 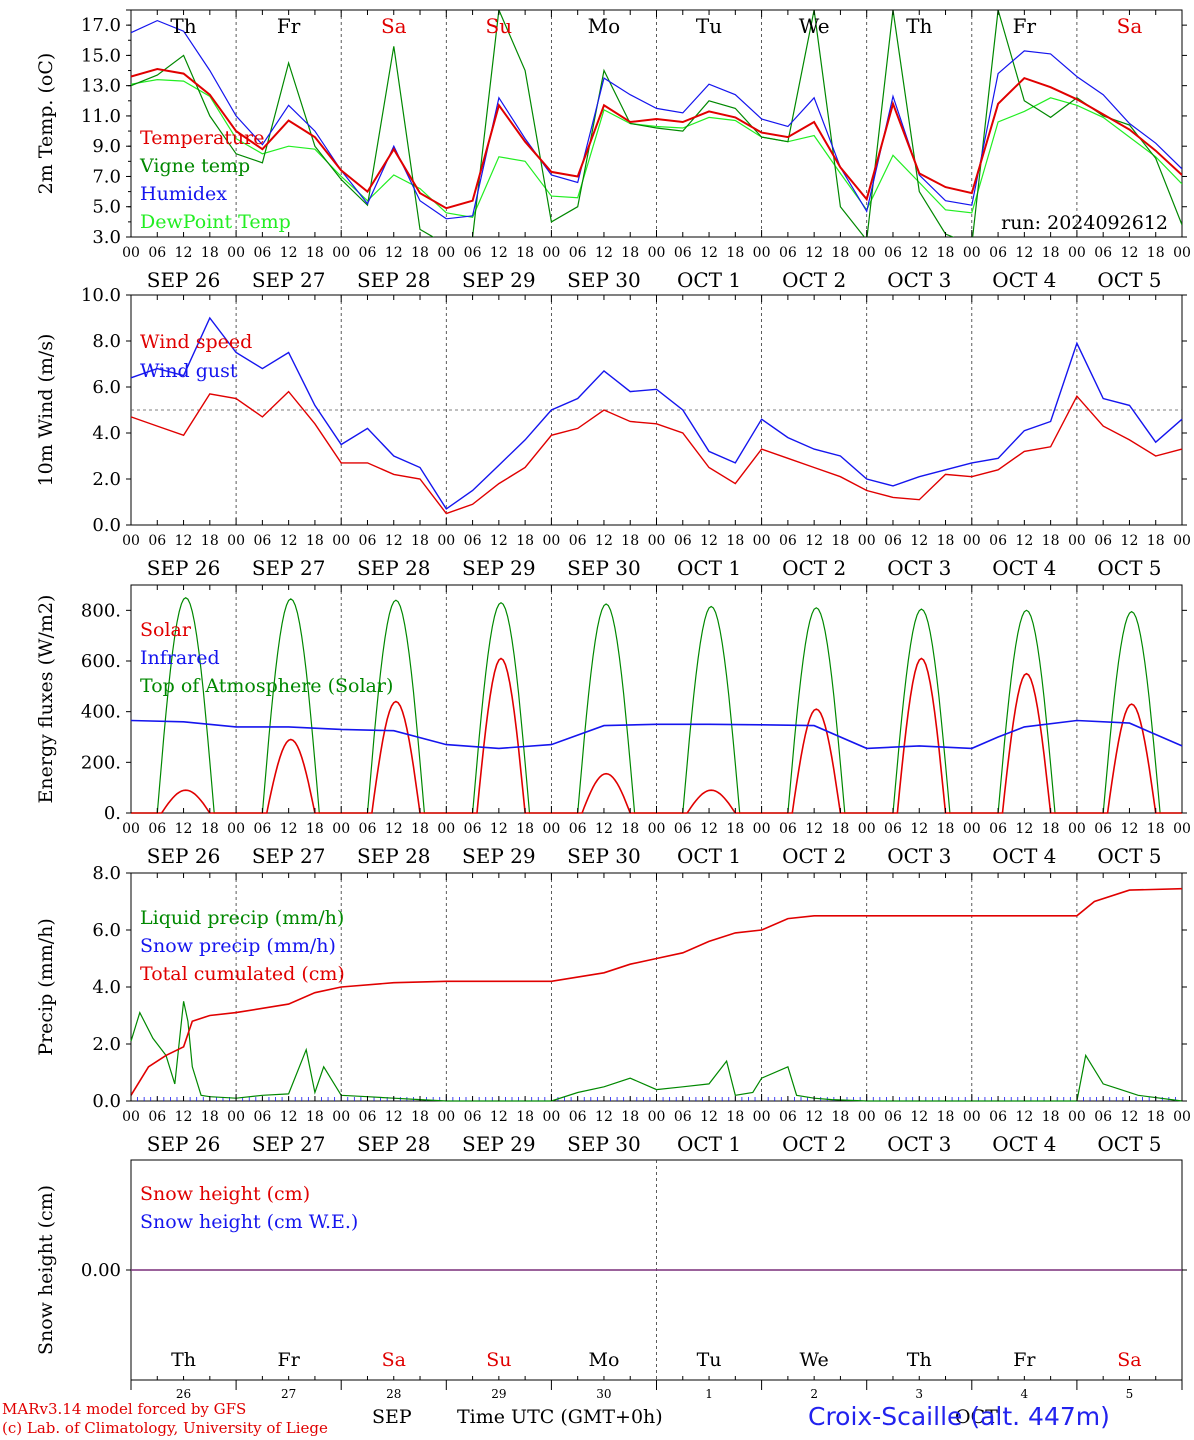 I want to click on temp-y-label: 2m Temp. (oC), so click(x=46, y=124).